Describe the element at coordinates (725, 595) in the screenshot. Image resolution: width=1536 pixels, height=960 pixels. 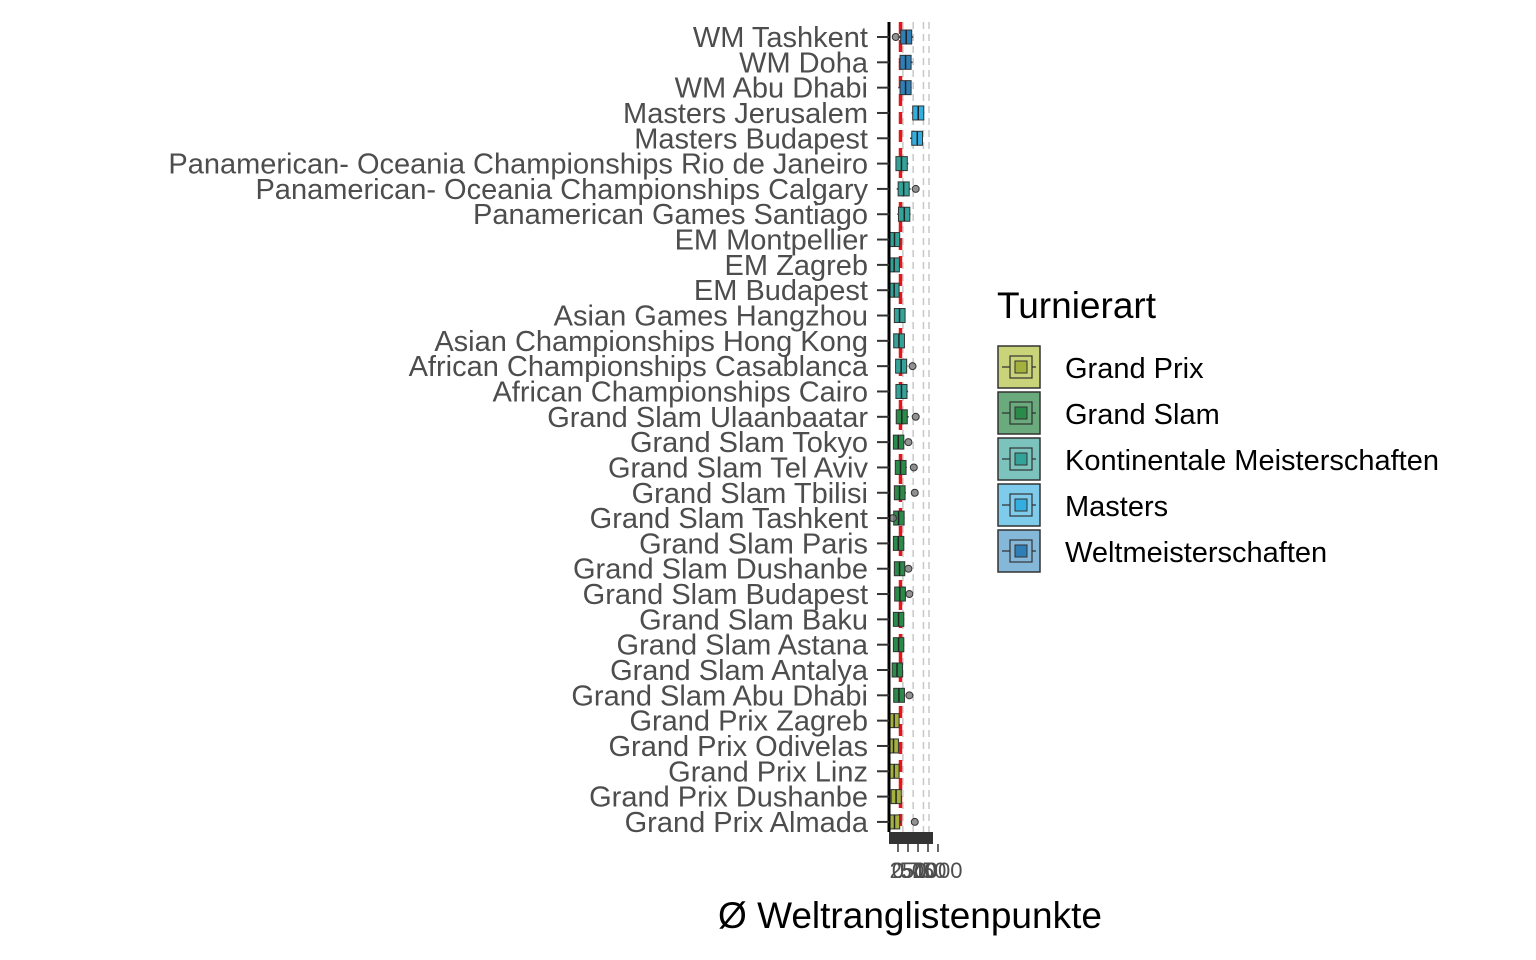
I see `y-tick-label: Grand Slam Budapest` at that location.